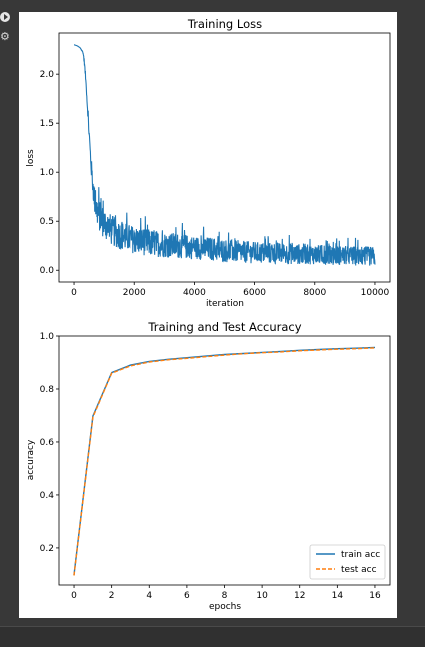 The width and height of the screenshot is (425, 647). What do you see at coordinates (375, 293) in the screenshot?
I see `loss-x-tick-label: 10000` at bounding box center [375, 293].